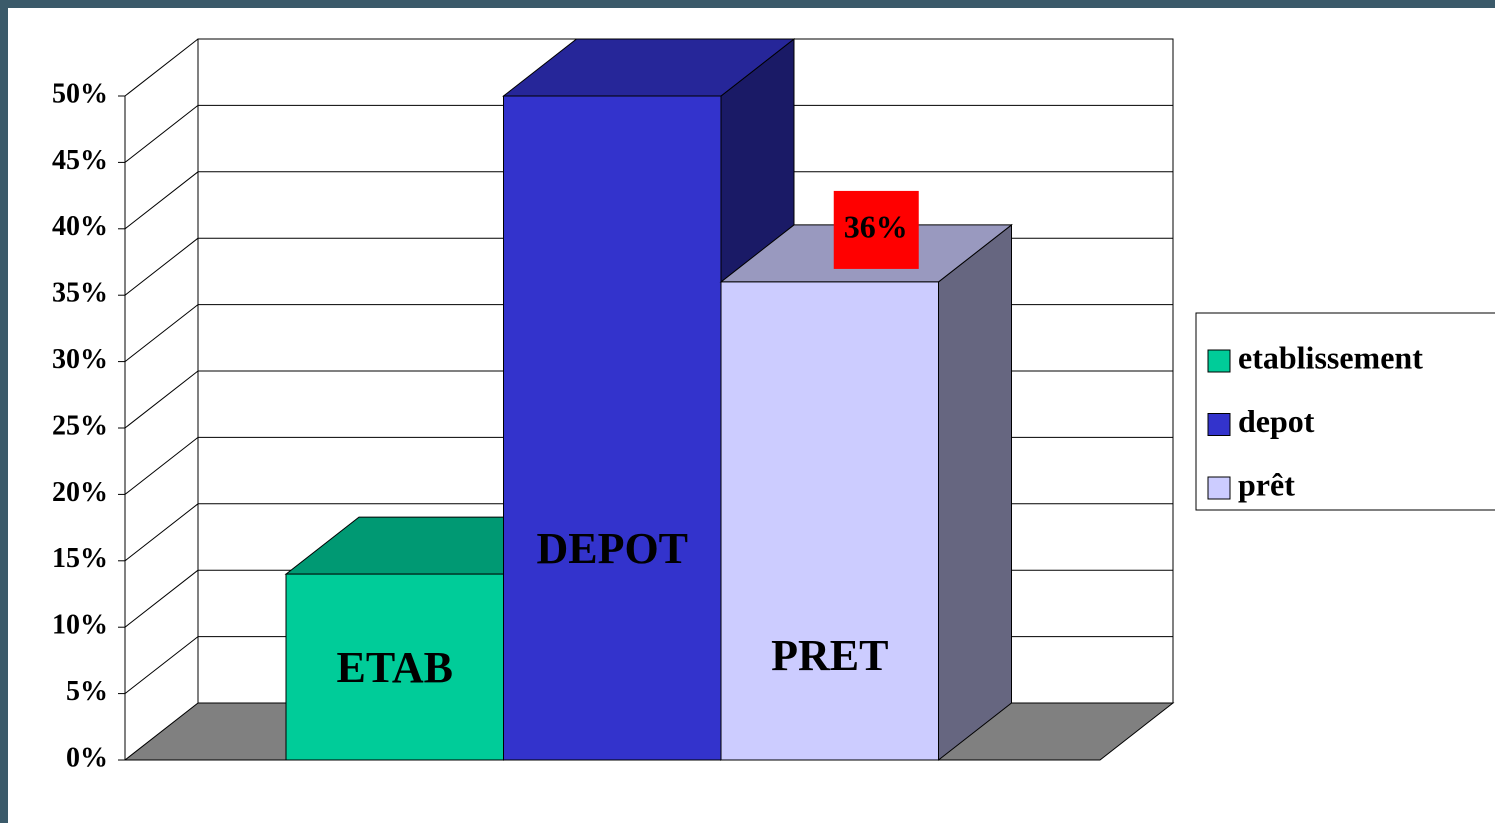  What do you see at coordinates (87, 691) in the screenshot?
I see `y-tick-label: 5%` at bounding box center [87, 691].